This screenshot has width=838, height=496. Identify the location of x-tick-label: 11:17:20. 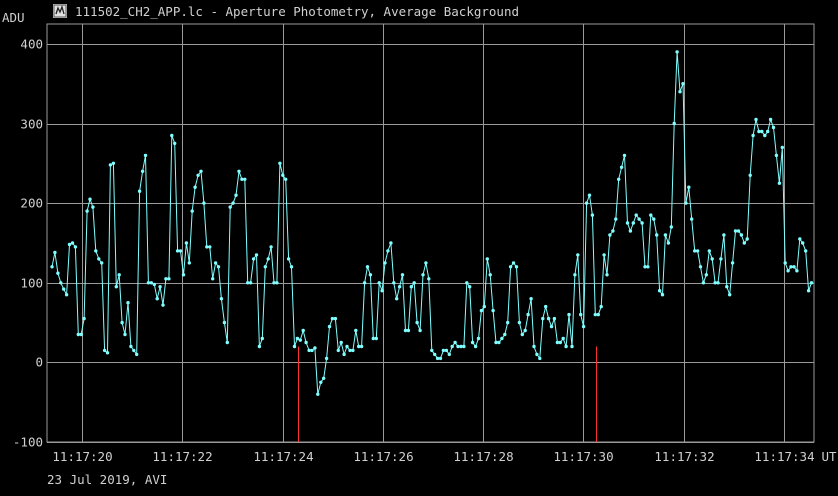
(82, 456).